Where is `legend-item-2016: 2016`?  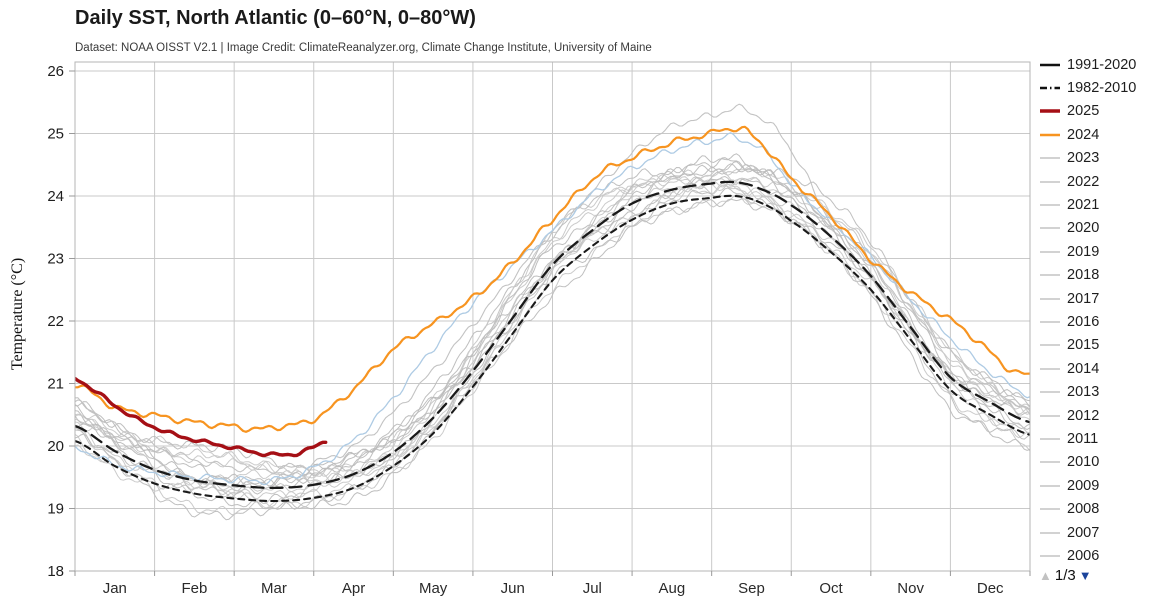 legend-item-2016: 2016 is located at coordinates (1094, 321).